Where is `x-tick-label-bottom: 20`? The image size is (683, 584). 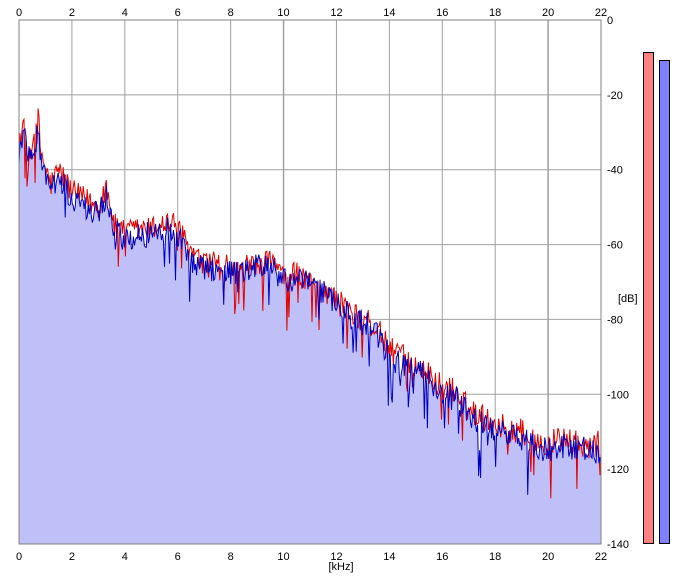 x-tick-label-bottom: 20 is located at coordinates (548, 557).